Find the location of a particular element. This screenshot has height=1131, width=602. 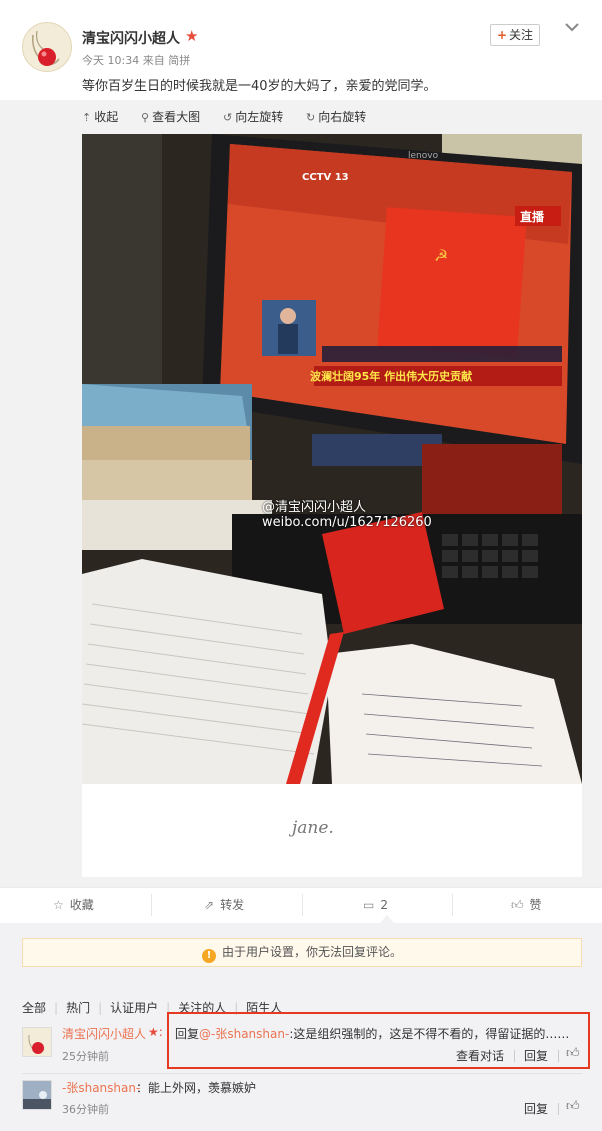

svg-text: lenovo is located at coordinates (423, 156).